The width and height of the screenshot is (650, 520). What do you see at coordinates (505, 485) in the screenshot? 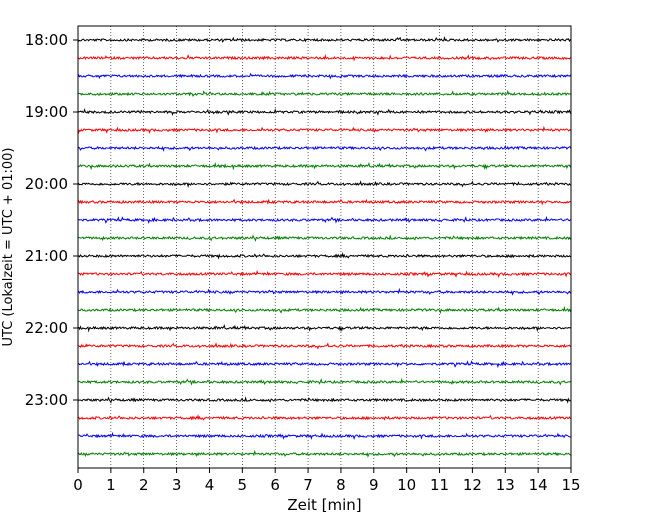
I see `x-tick-label: 13` at bounding box center [505, 485].